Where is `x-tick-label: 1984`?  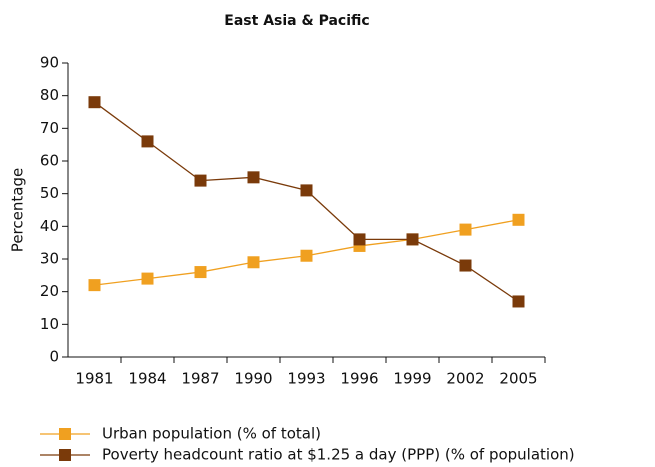 x-tick-label: 1984 is located at coordinates (147, 379).